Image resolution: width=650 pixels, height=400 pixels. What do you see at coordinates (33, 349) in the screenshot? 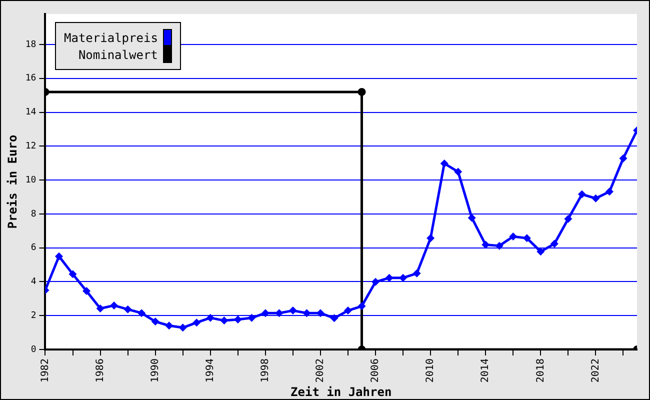
I see `y-tick-label: 0` at bounding box center [33, 349].